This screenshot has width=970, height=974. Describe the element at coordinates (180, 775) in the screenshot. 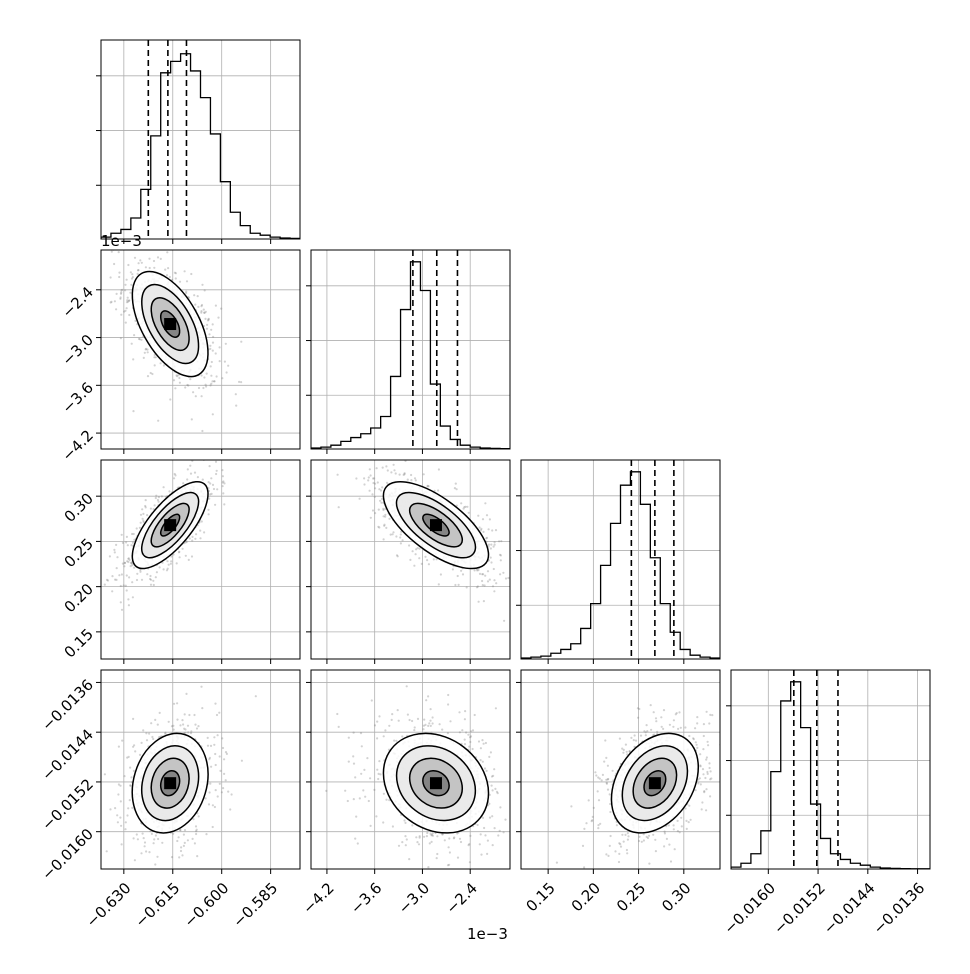

I see `density-a-d` at that location.